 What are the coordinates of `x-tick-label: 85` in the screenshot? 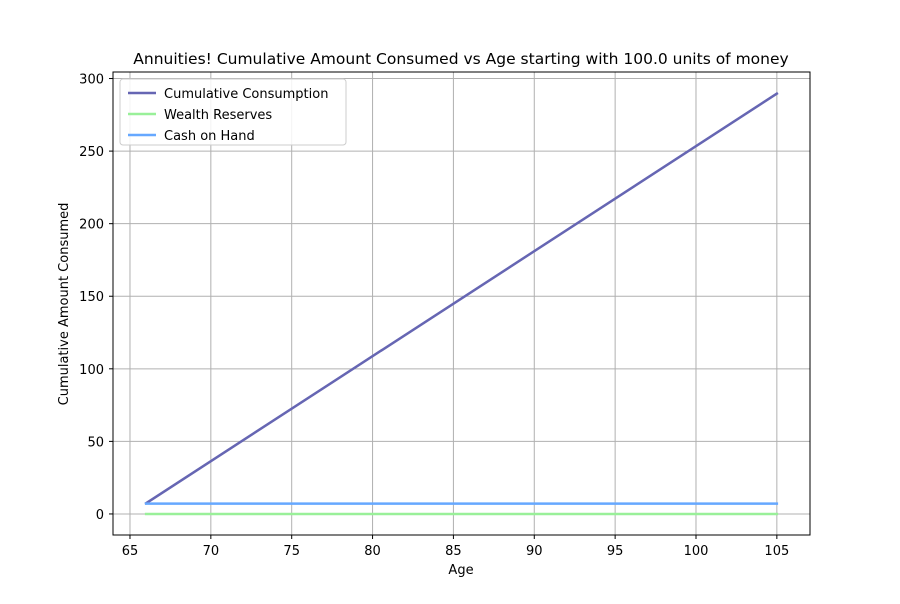 It's located at (453, 551).